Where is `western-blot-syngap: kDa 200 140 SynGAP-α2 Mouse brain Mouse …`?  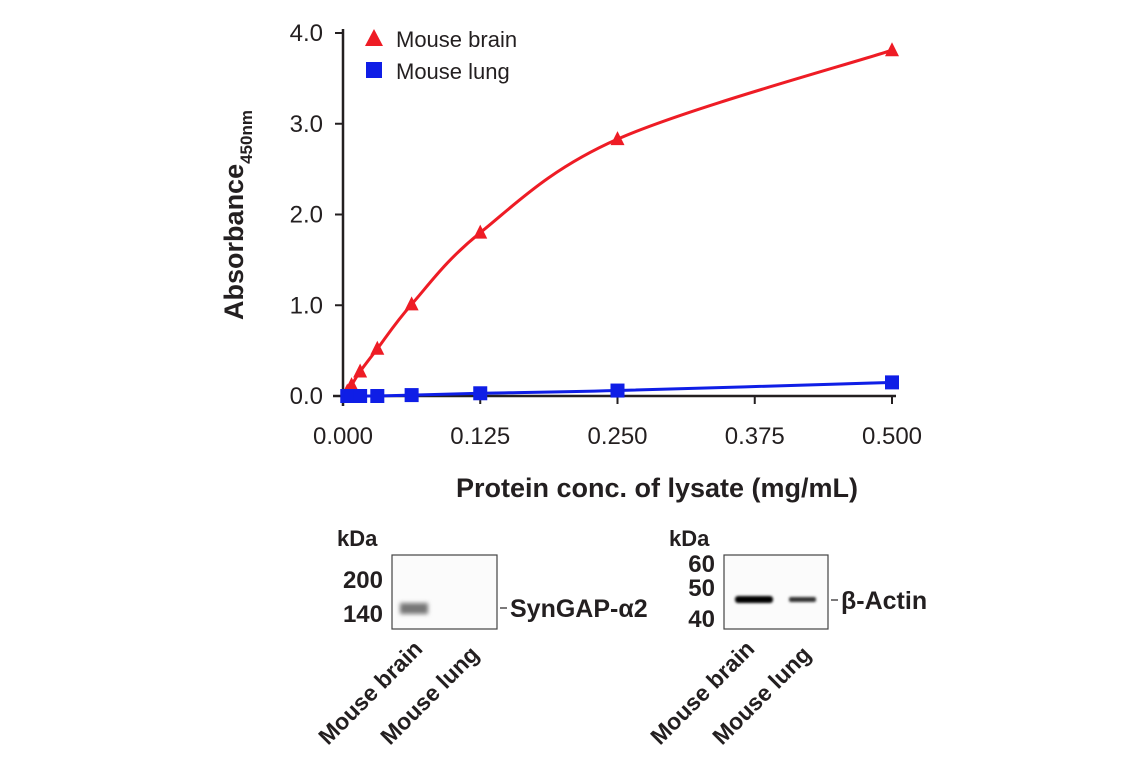
western-blot-syngap: kDa 200 140 SynGAP-α2 Mouse brain Mouse … is located at coordinates (480, 638).